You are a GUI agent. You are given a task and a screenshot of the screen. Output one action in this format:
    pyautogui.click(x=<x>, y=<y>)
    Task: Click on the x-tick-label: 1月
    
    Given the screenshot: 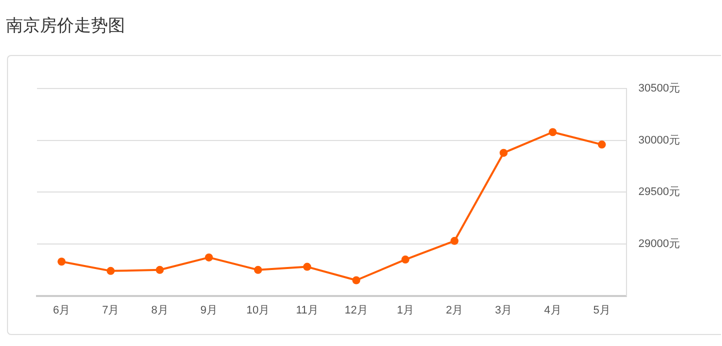 What is the action you would take?
    pyautogui.click(x=405, y=310)
    